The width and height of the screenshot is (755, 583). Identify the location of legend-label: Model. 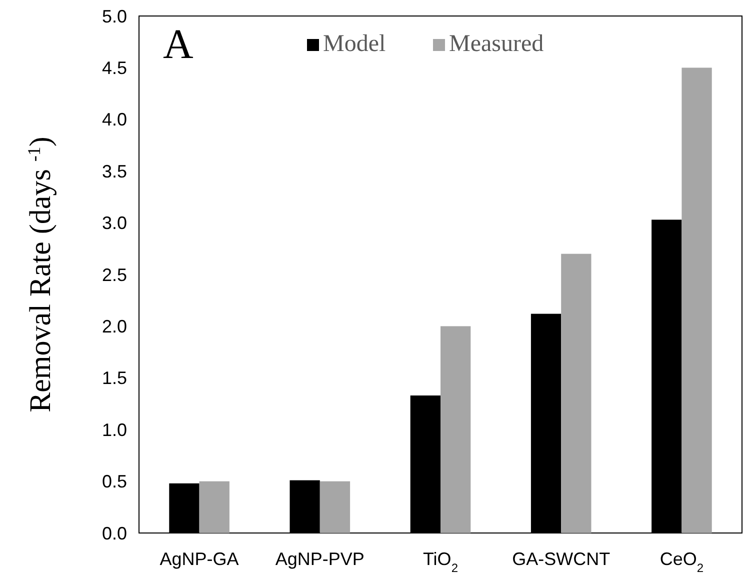
(354, 44).